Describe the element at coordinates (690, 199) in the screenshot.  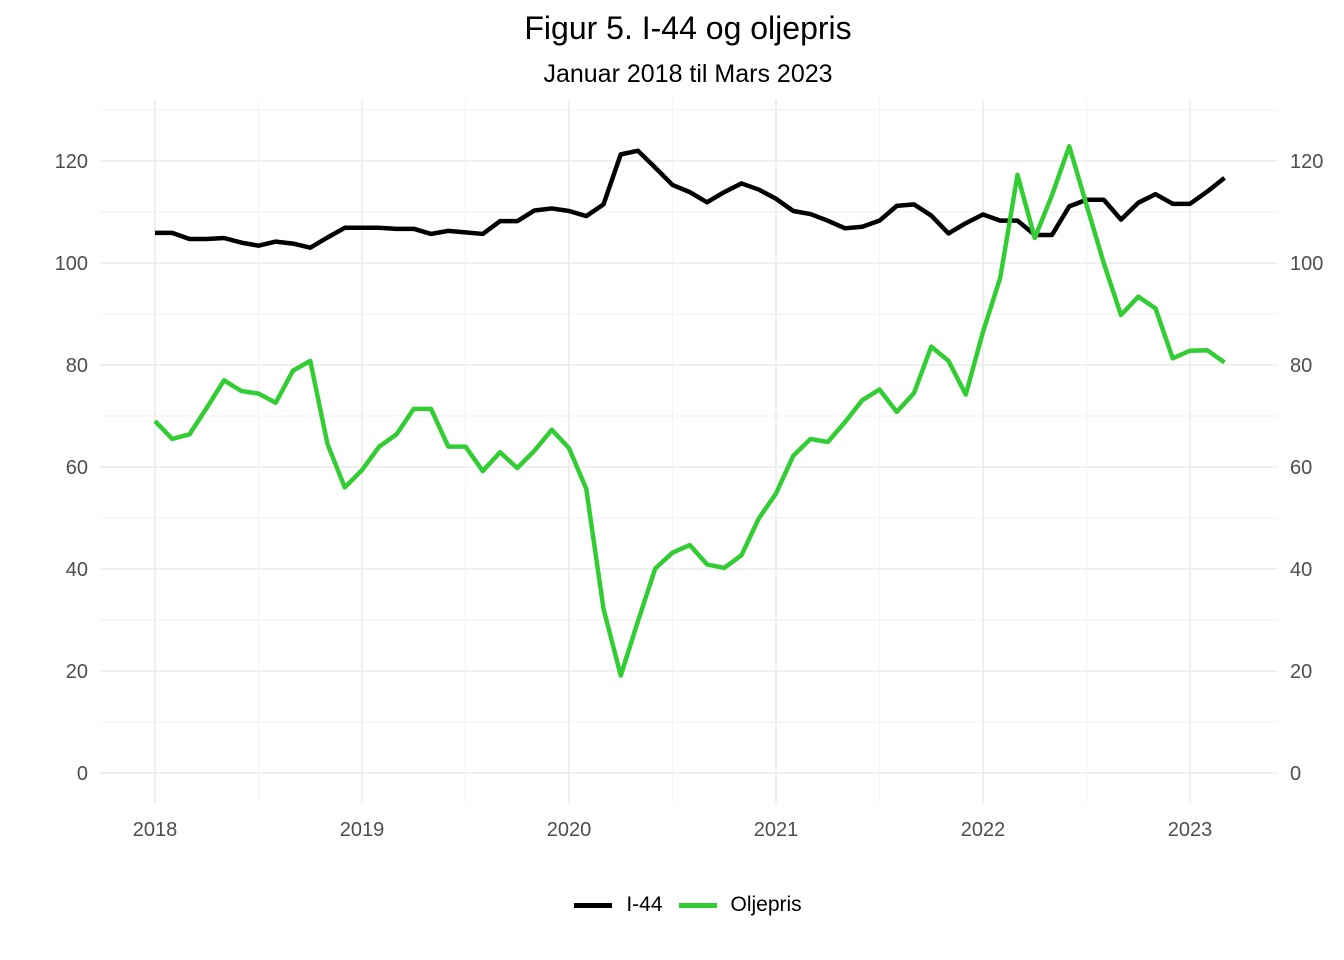
I see `series-line-i44` at that location.